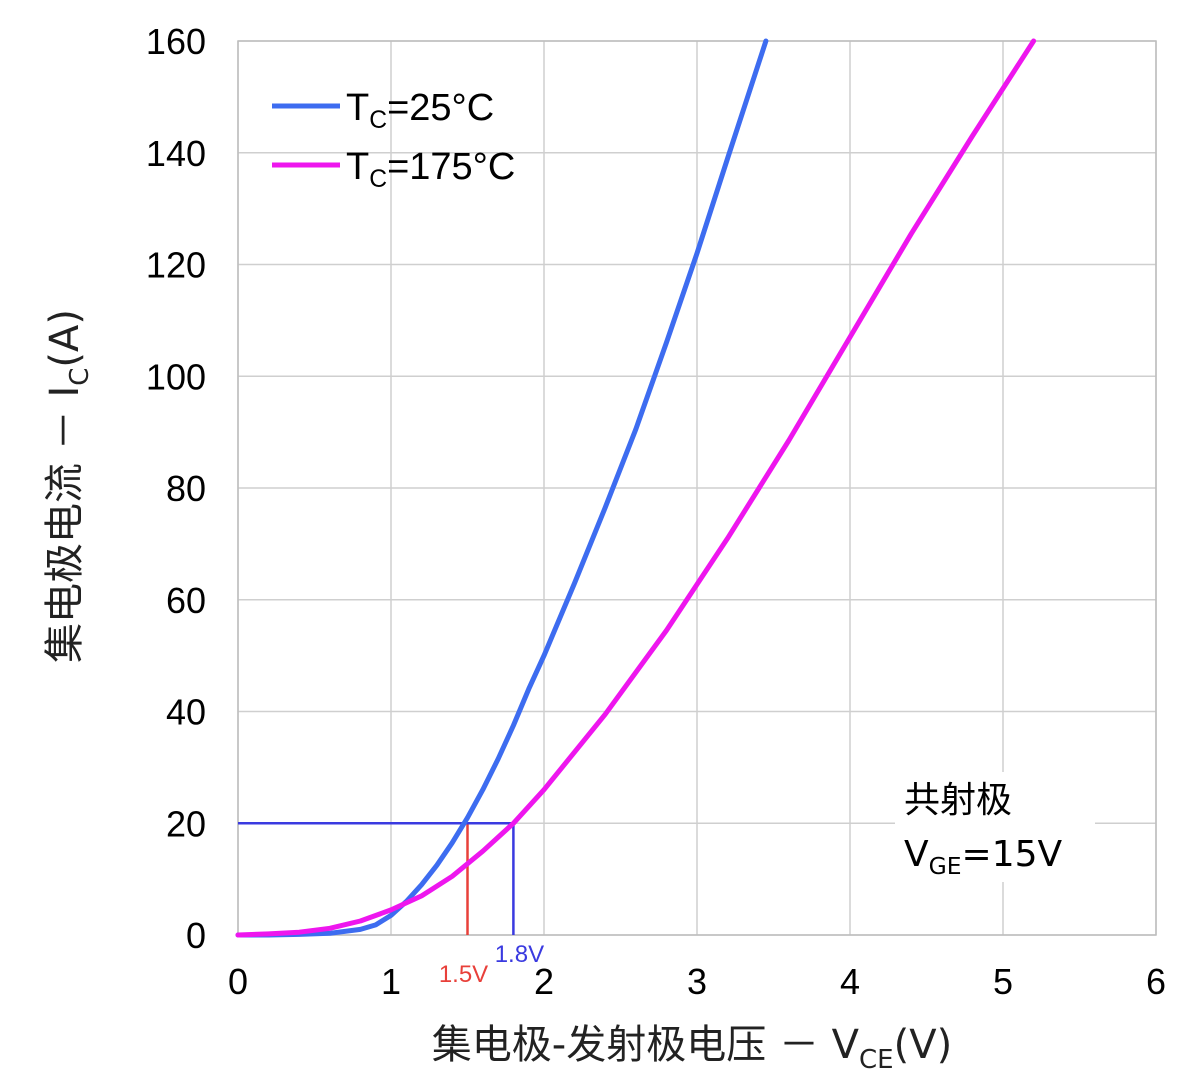  Describe the element at coordinates (958, 800) in the screenshot. I see `condition-note-line1: 共射极` at that location.